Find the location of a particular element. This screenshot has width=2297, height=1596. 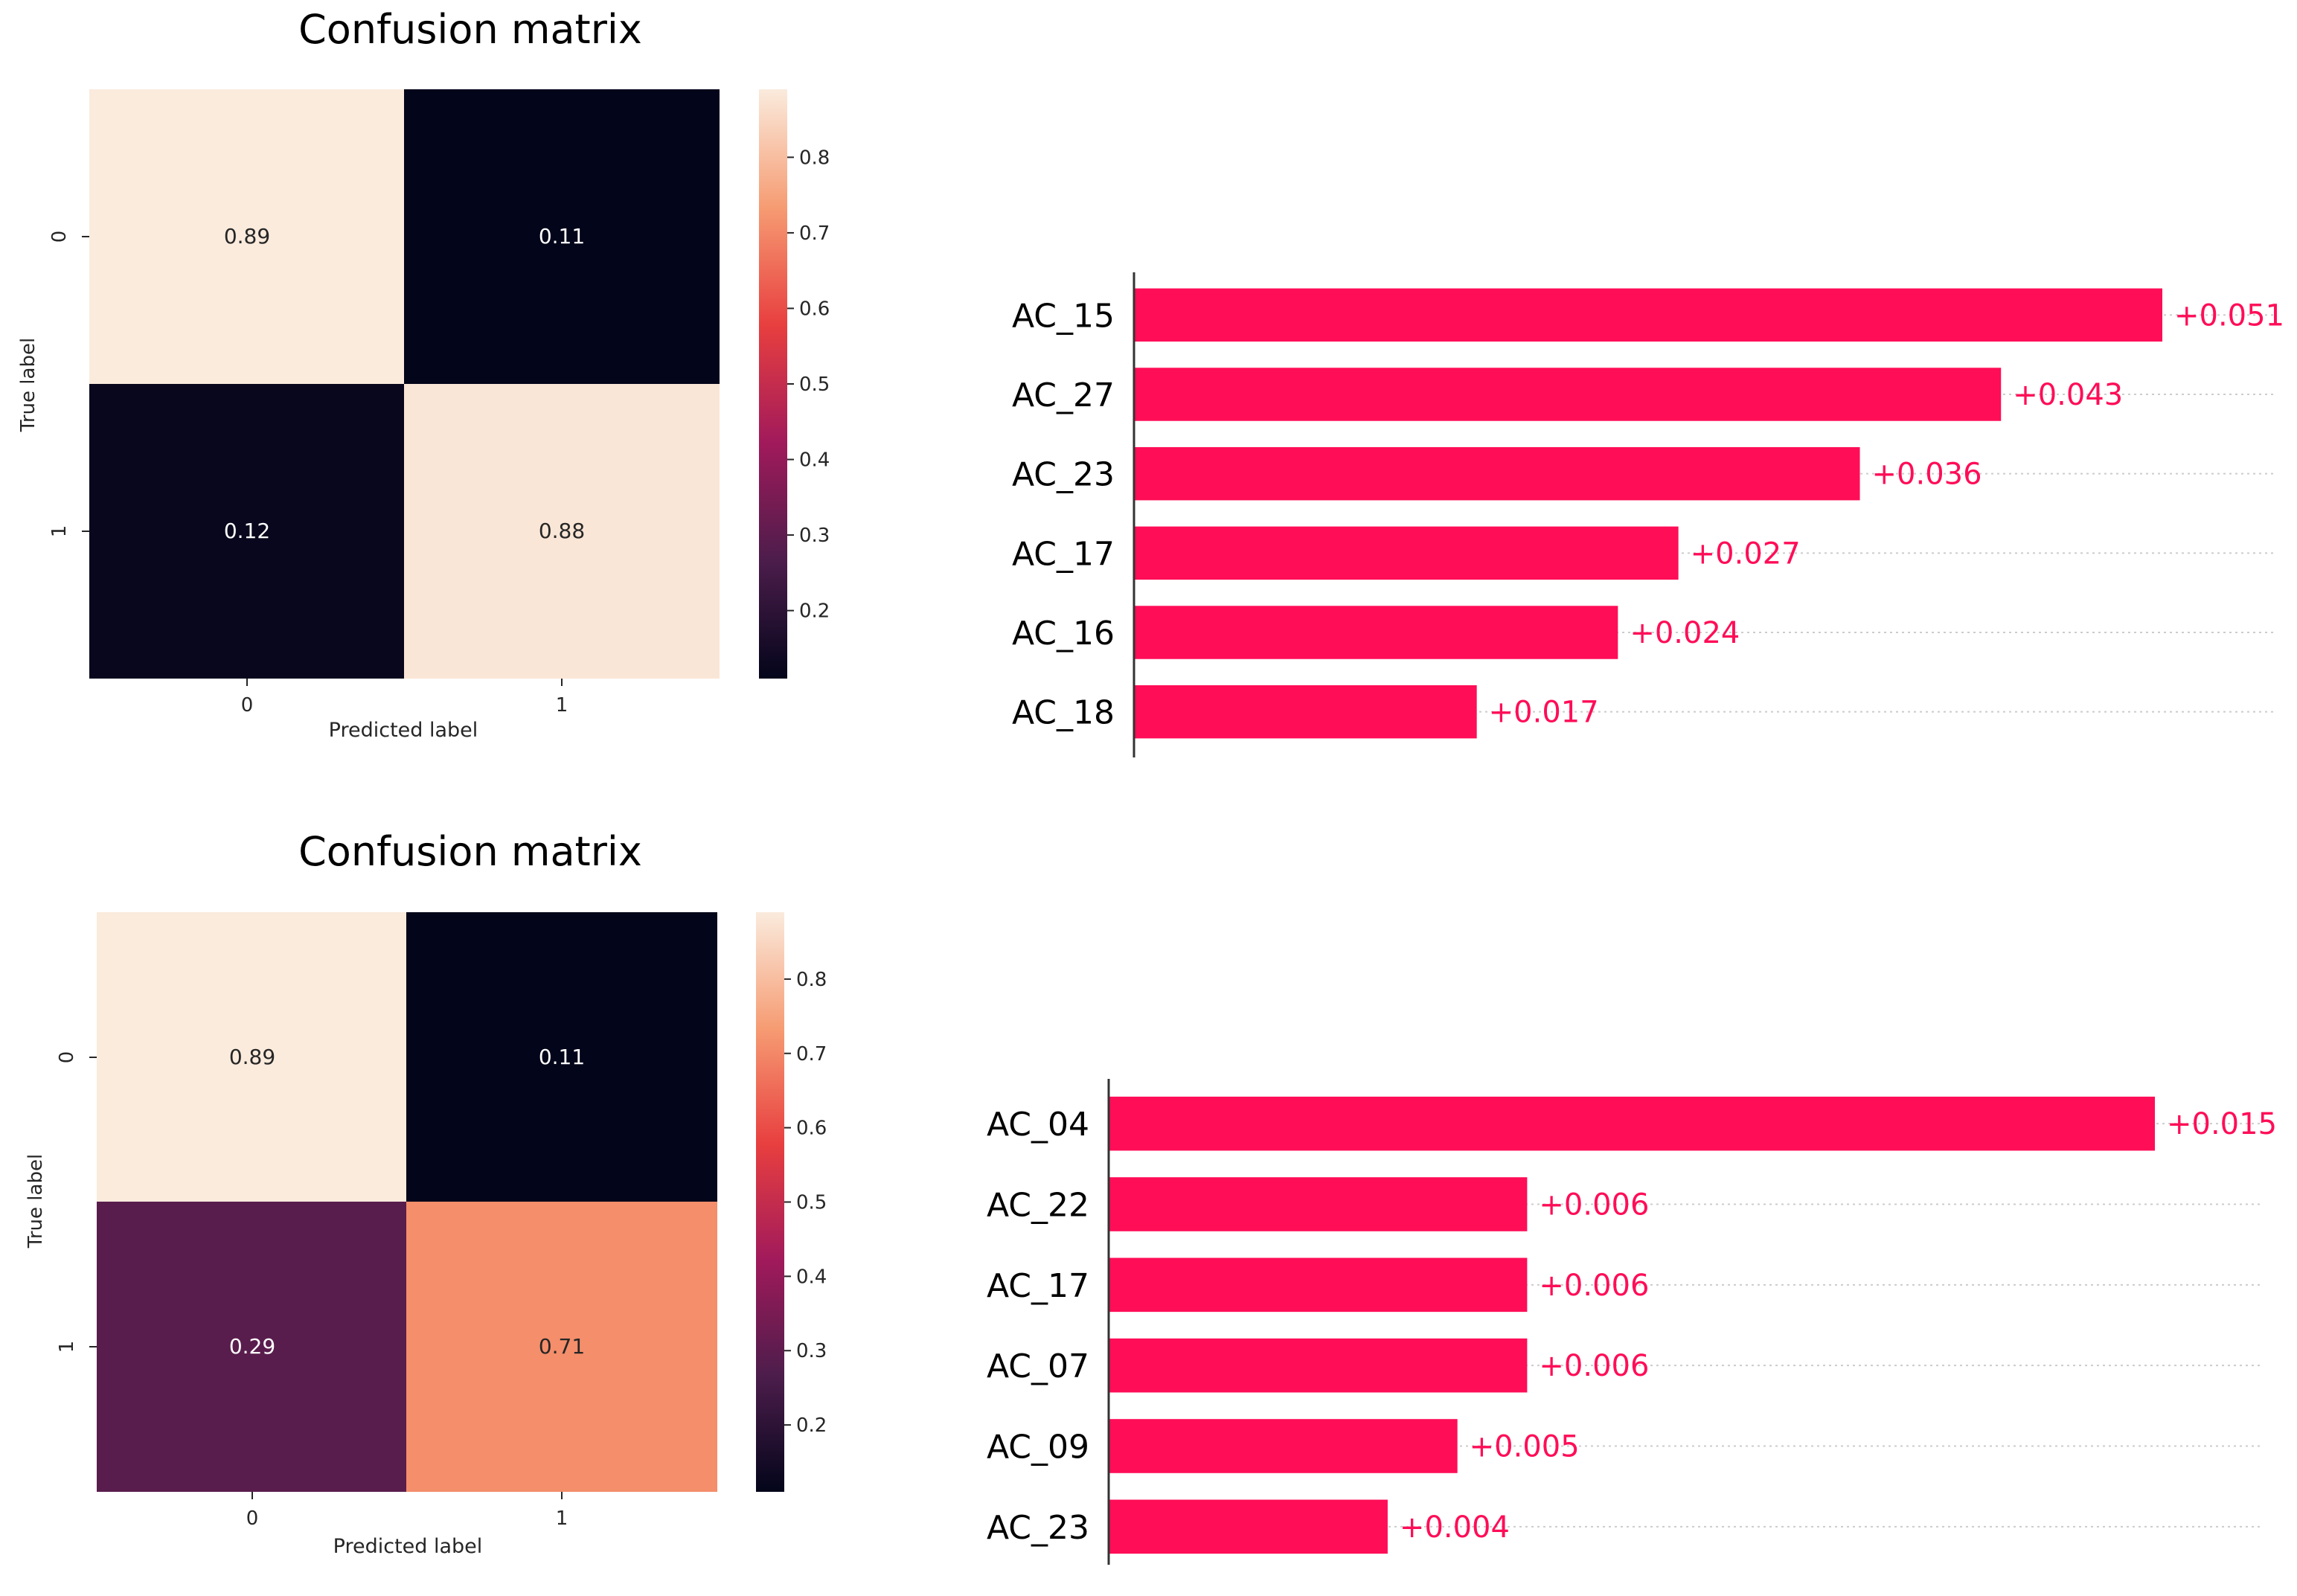

category-label: AC_16 is located at coordinates (1063, 634).